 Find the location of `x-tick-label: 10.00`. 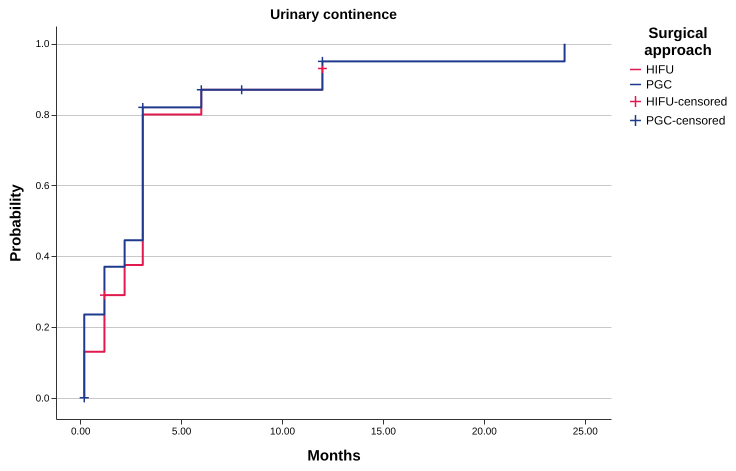

x-tick-label: 10.00 is located at coordinates (283, 432).